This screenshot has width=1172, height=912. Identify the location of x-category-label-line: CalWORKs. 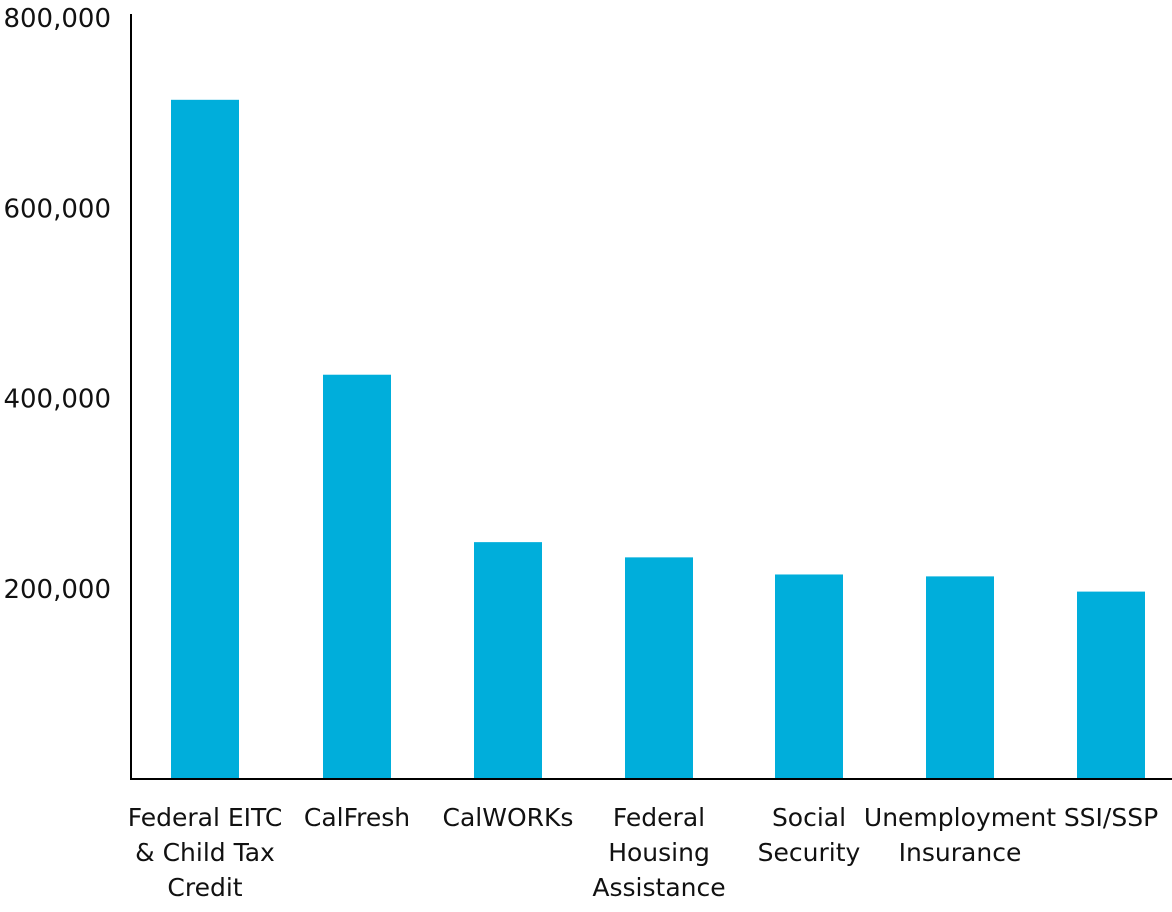
(508, 817).